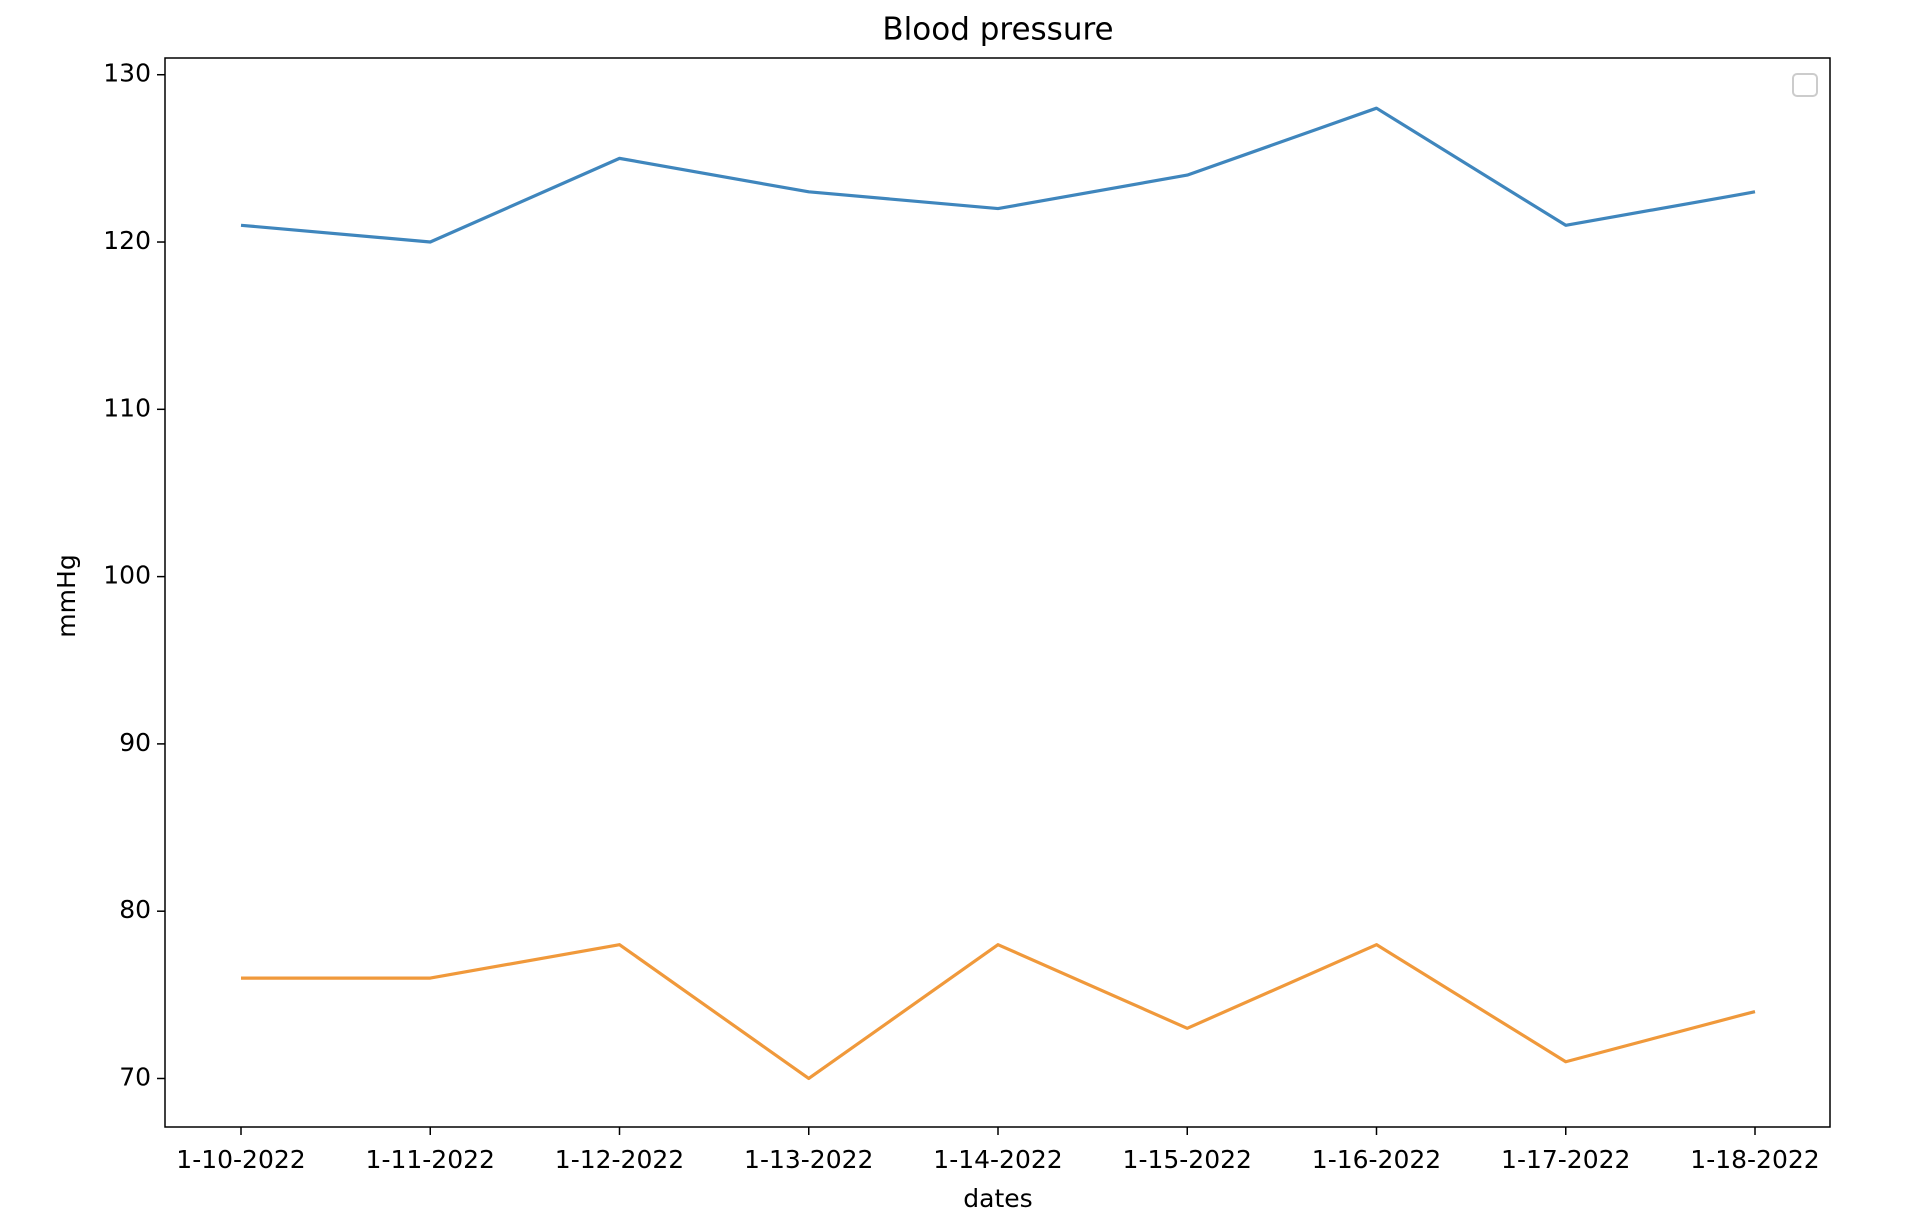 The height and width of the screenshot is (1230, 1928). I want to click on x-tick-label: 1-12-2022, so click(619, 1159).